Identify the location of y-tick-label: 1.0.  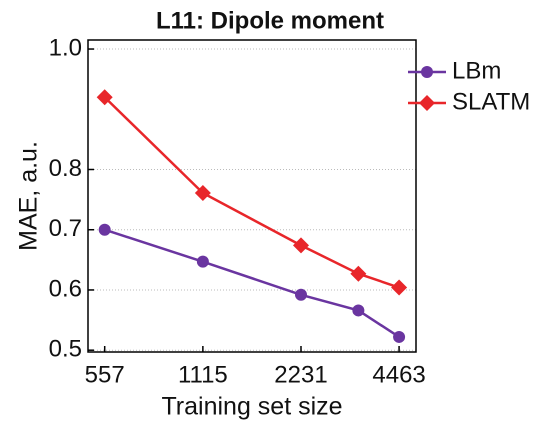
(65, 47).